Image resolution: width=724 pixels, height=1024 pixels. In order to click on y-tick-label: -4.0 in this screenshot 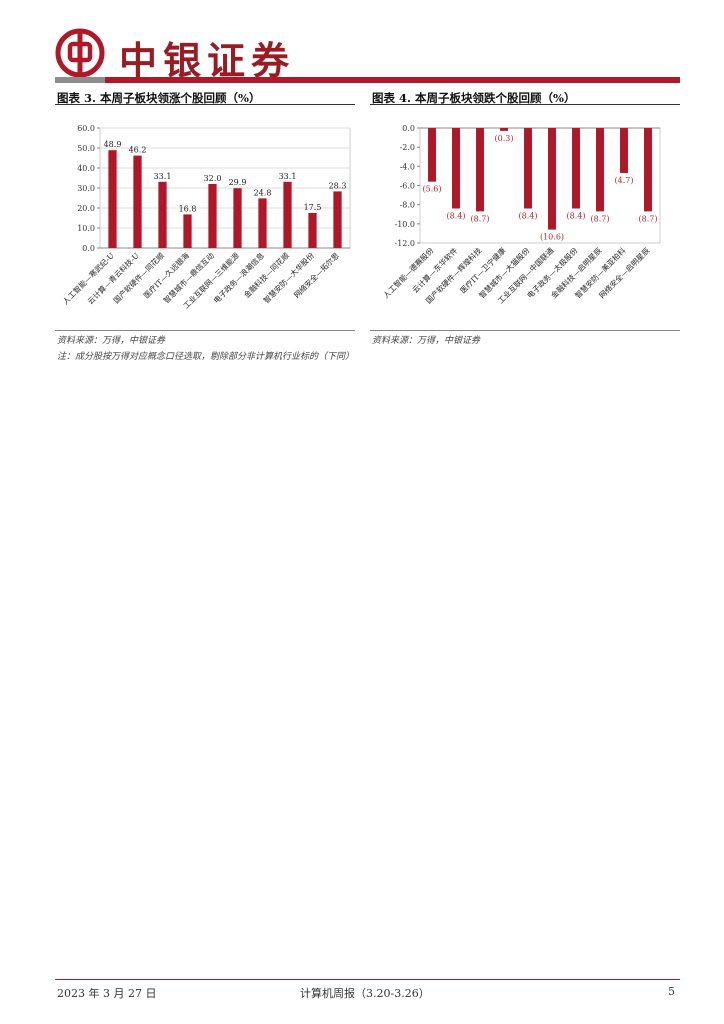, I will do `click(407, 166)`.